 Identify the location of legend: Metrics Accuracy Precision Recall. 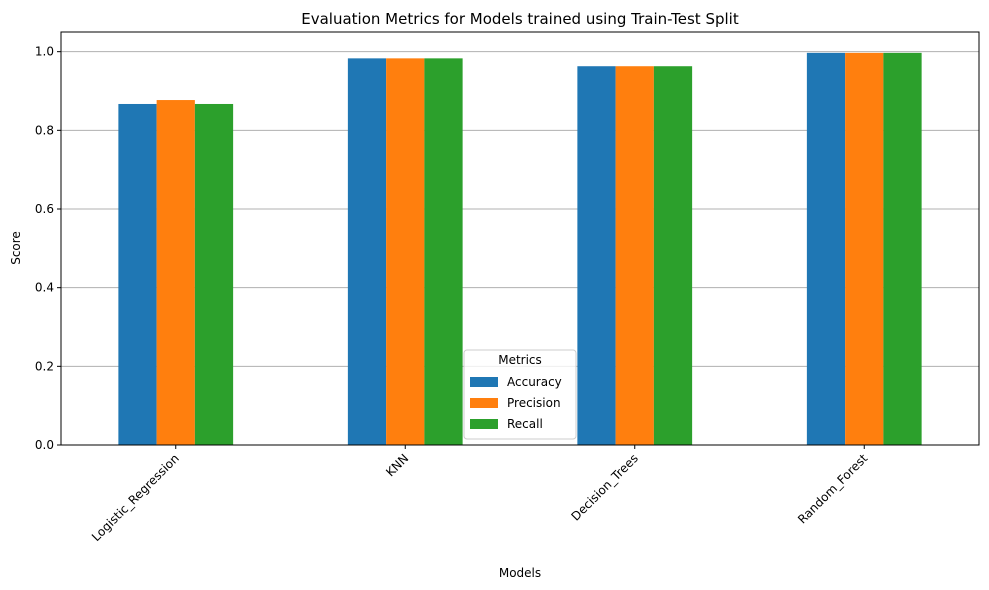
(520, 394).